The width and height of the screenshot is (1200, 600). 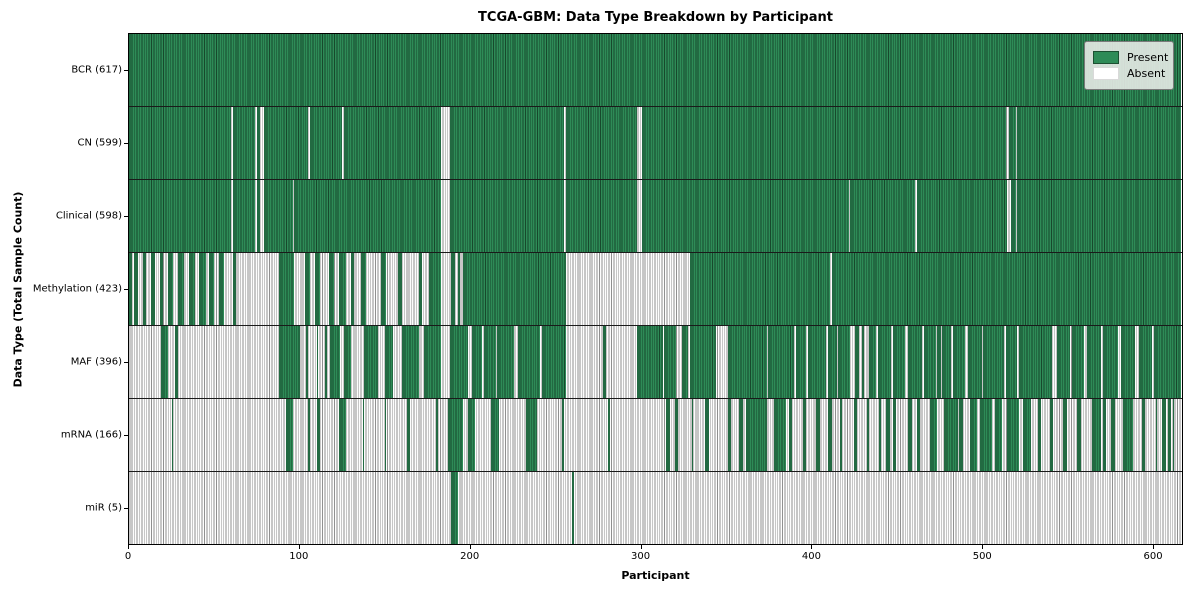 I want to click on y-tick-label-BCR: BCR (617), so click(x=96, y=70).